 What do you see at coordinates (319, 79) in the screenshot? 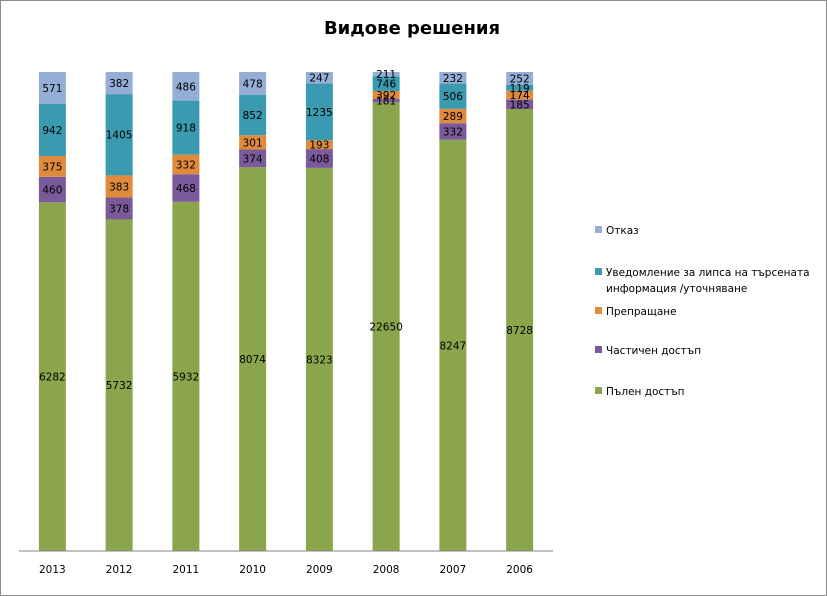
I see `data-label-2009-s4: 247` at bounding box center [319, 79].